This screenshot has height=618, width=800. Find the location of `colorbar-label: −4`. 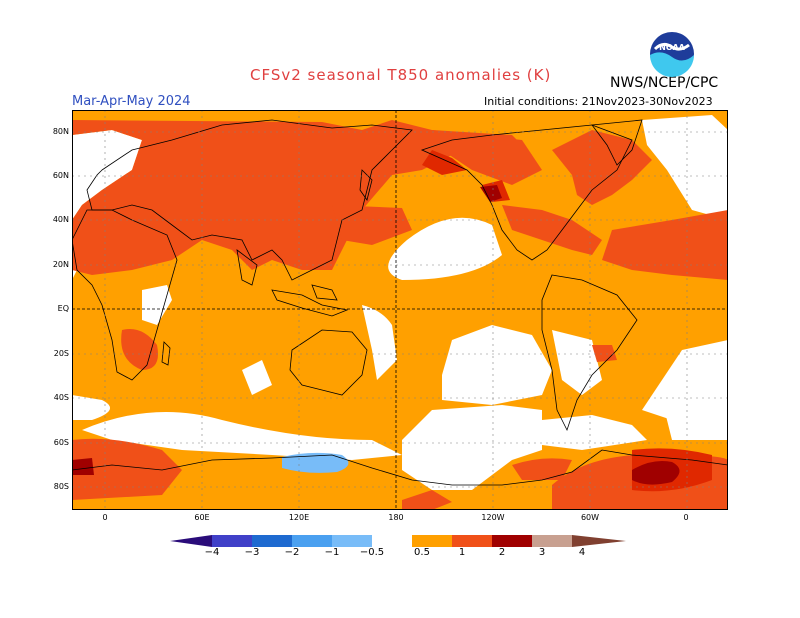

colorbar-label: −4 is located at coordinates (212, 552).